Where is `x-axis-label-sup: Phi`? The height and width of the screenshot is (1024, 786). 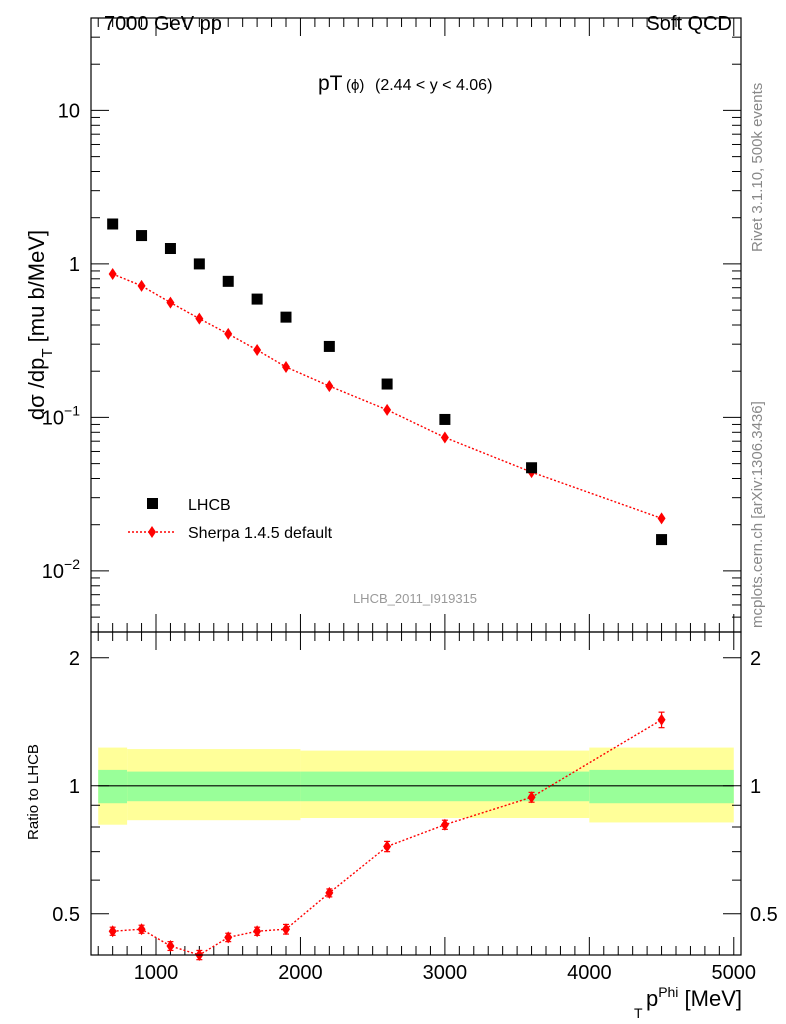
x-axis-label-sup: Phi is located at coordinates (668, 992).